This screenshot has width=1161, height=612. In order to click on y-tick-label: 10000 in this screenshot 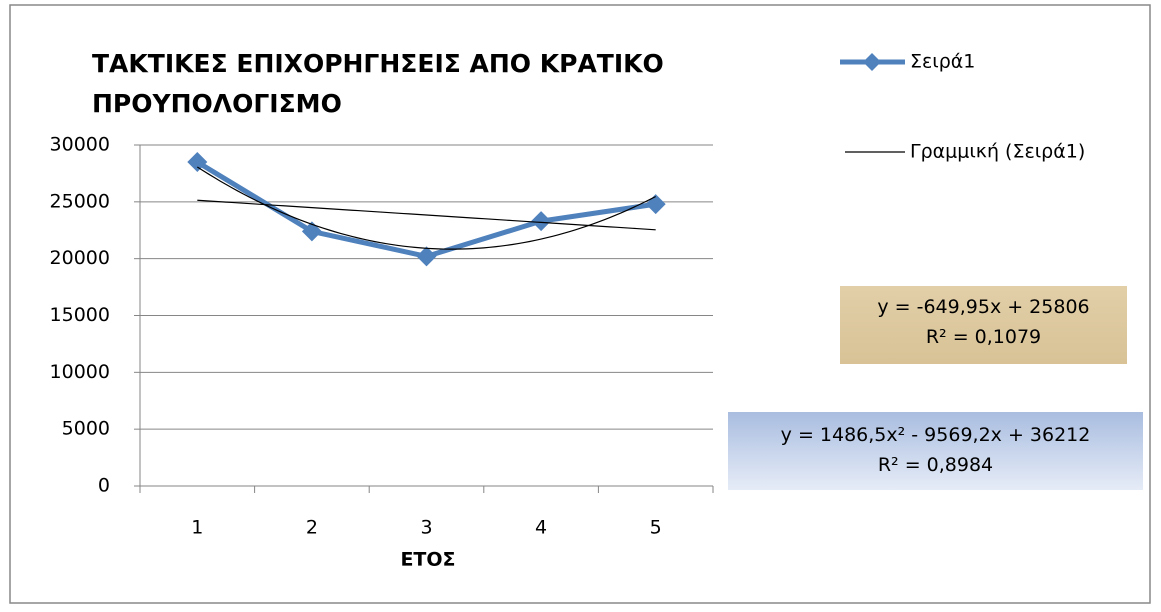, I will do `click(80, 372)`.